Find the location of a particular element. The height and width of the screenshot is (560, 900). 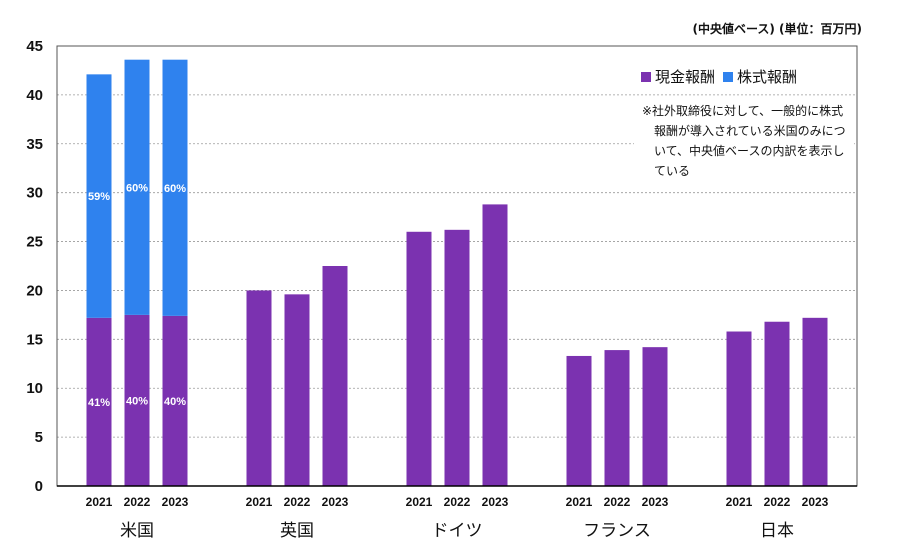

y-tick-label: 10 is located at coordinates (34, 388).